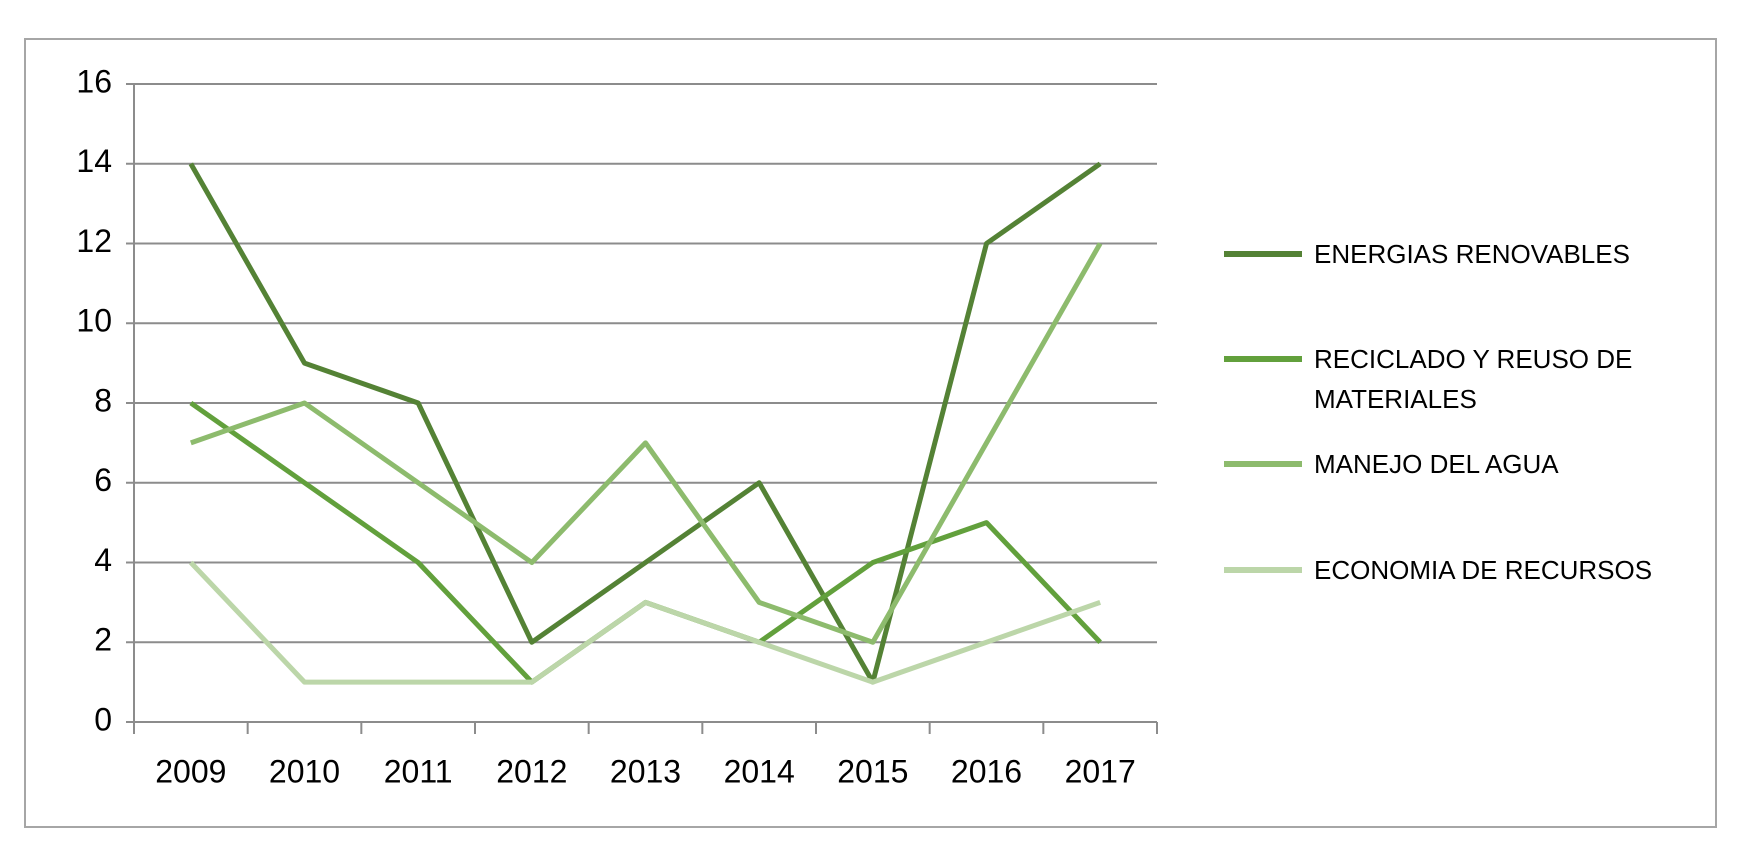 This screenshot has height=841, width=1745. I want to click on x-tick-label: 2016, so click(986, 771).